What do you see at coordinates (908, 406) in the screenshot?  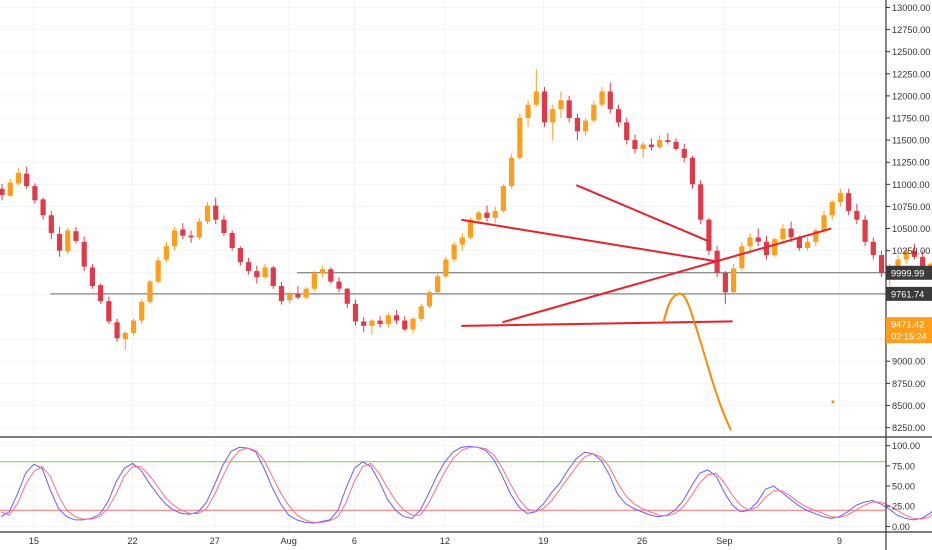 I see `price-tick-label: 8500.00` at bounding box center [908, 406].